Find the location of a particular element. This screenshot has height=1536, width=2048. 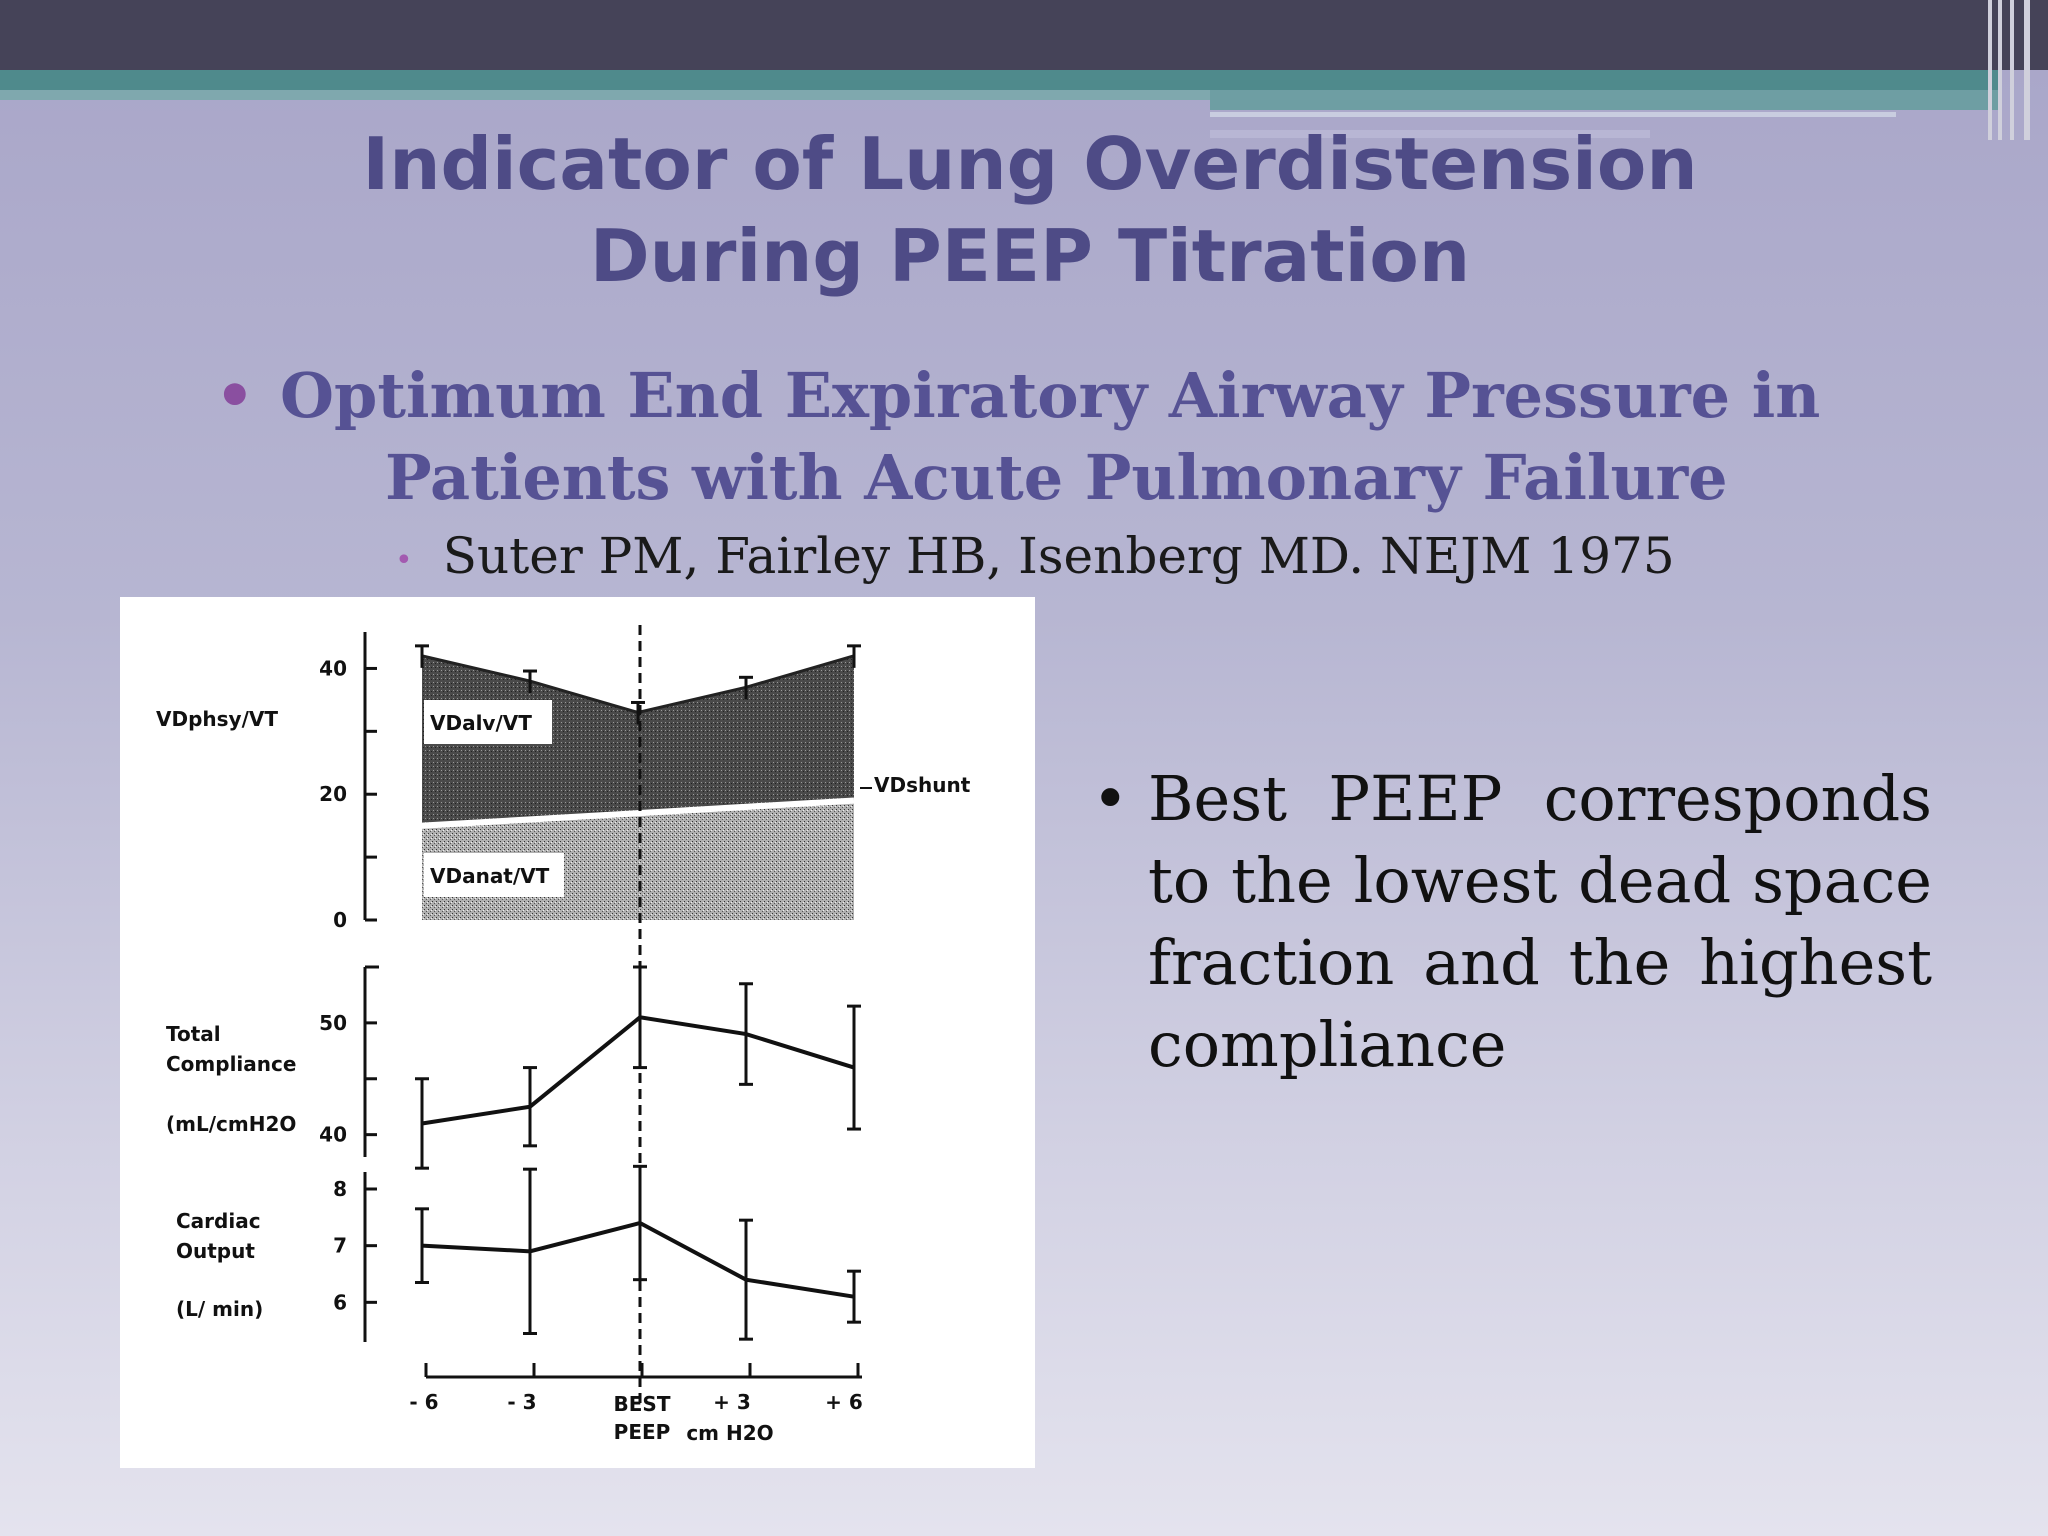

y-tick-label: 6 is located at coordinates (340, 1302).